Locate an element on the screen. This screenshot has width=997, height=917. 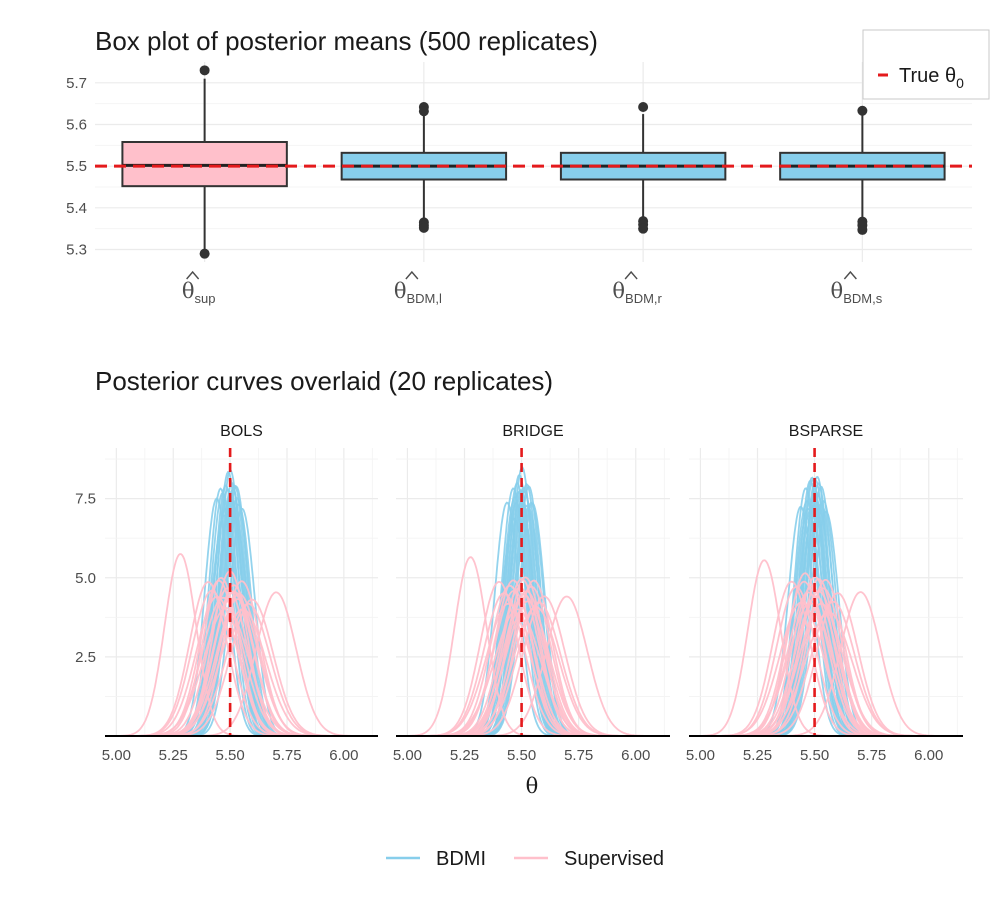
true-value-legend-frame is located at coordinates (926, 64).